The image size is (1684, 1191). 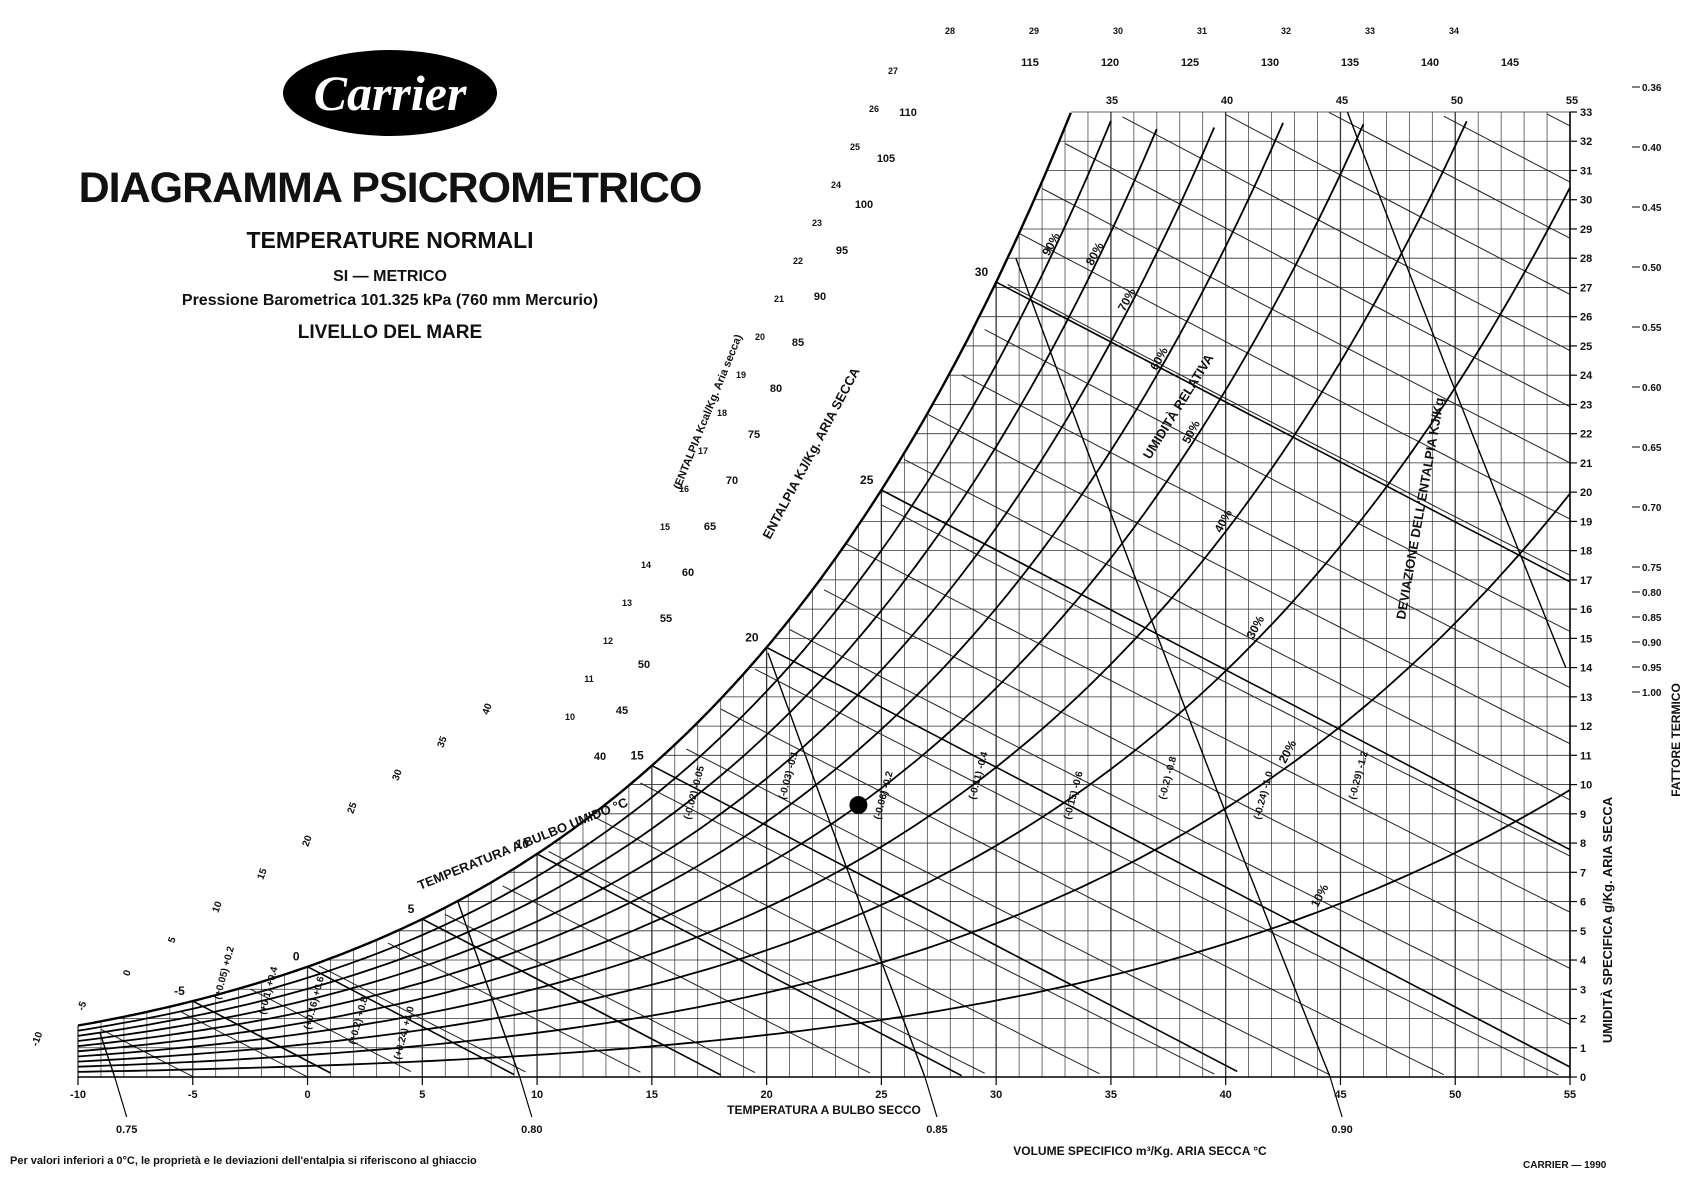 What do you see at coordinates (1652, 388) in the screenshot?
I see `shf-label: 0.60` at bounding box center [1652, 388].